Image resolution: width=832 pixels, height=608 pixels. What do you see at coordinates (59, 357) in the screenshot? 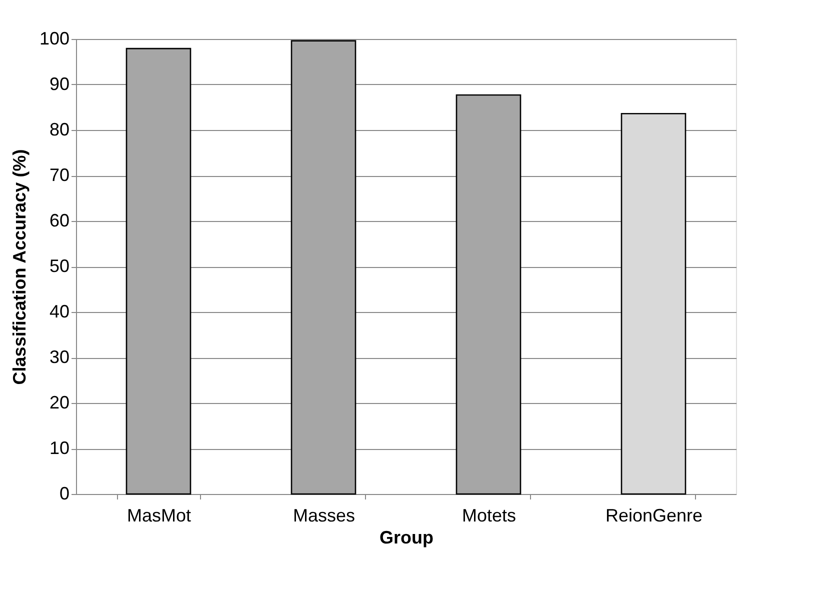
I see `y-tick-label: 30` at bounding box center [59, 357].